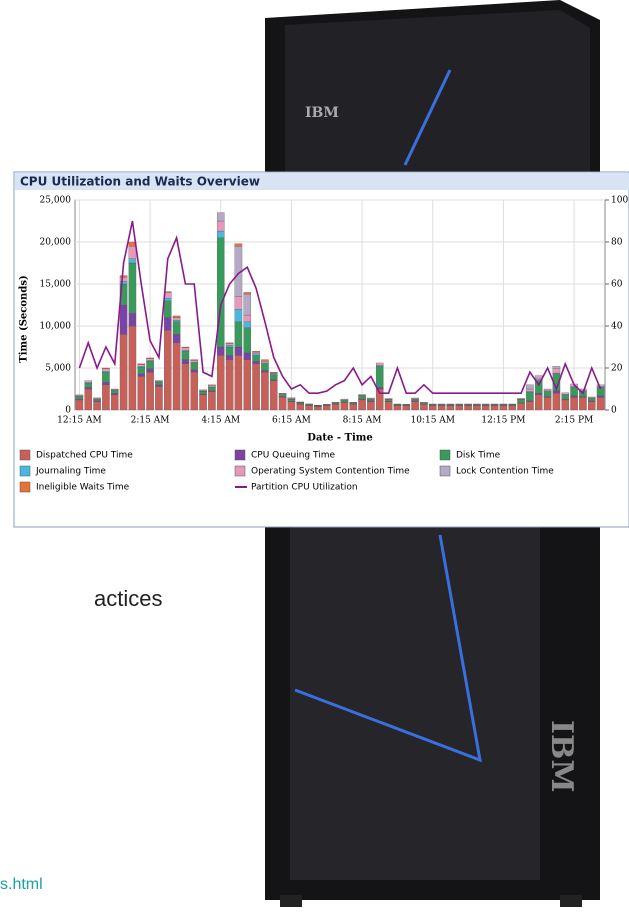 The width and height of the screenshot is (629, 912). Describe the element at coordinates (150, 421) in the screenshot. I see `x-tick-label: 2:15 AM` at that location.